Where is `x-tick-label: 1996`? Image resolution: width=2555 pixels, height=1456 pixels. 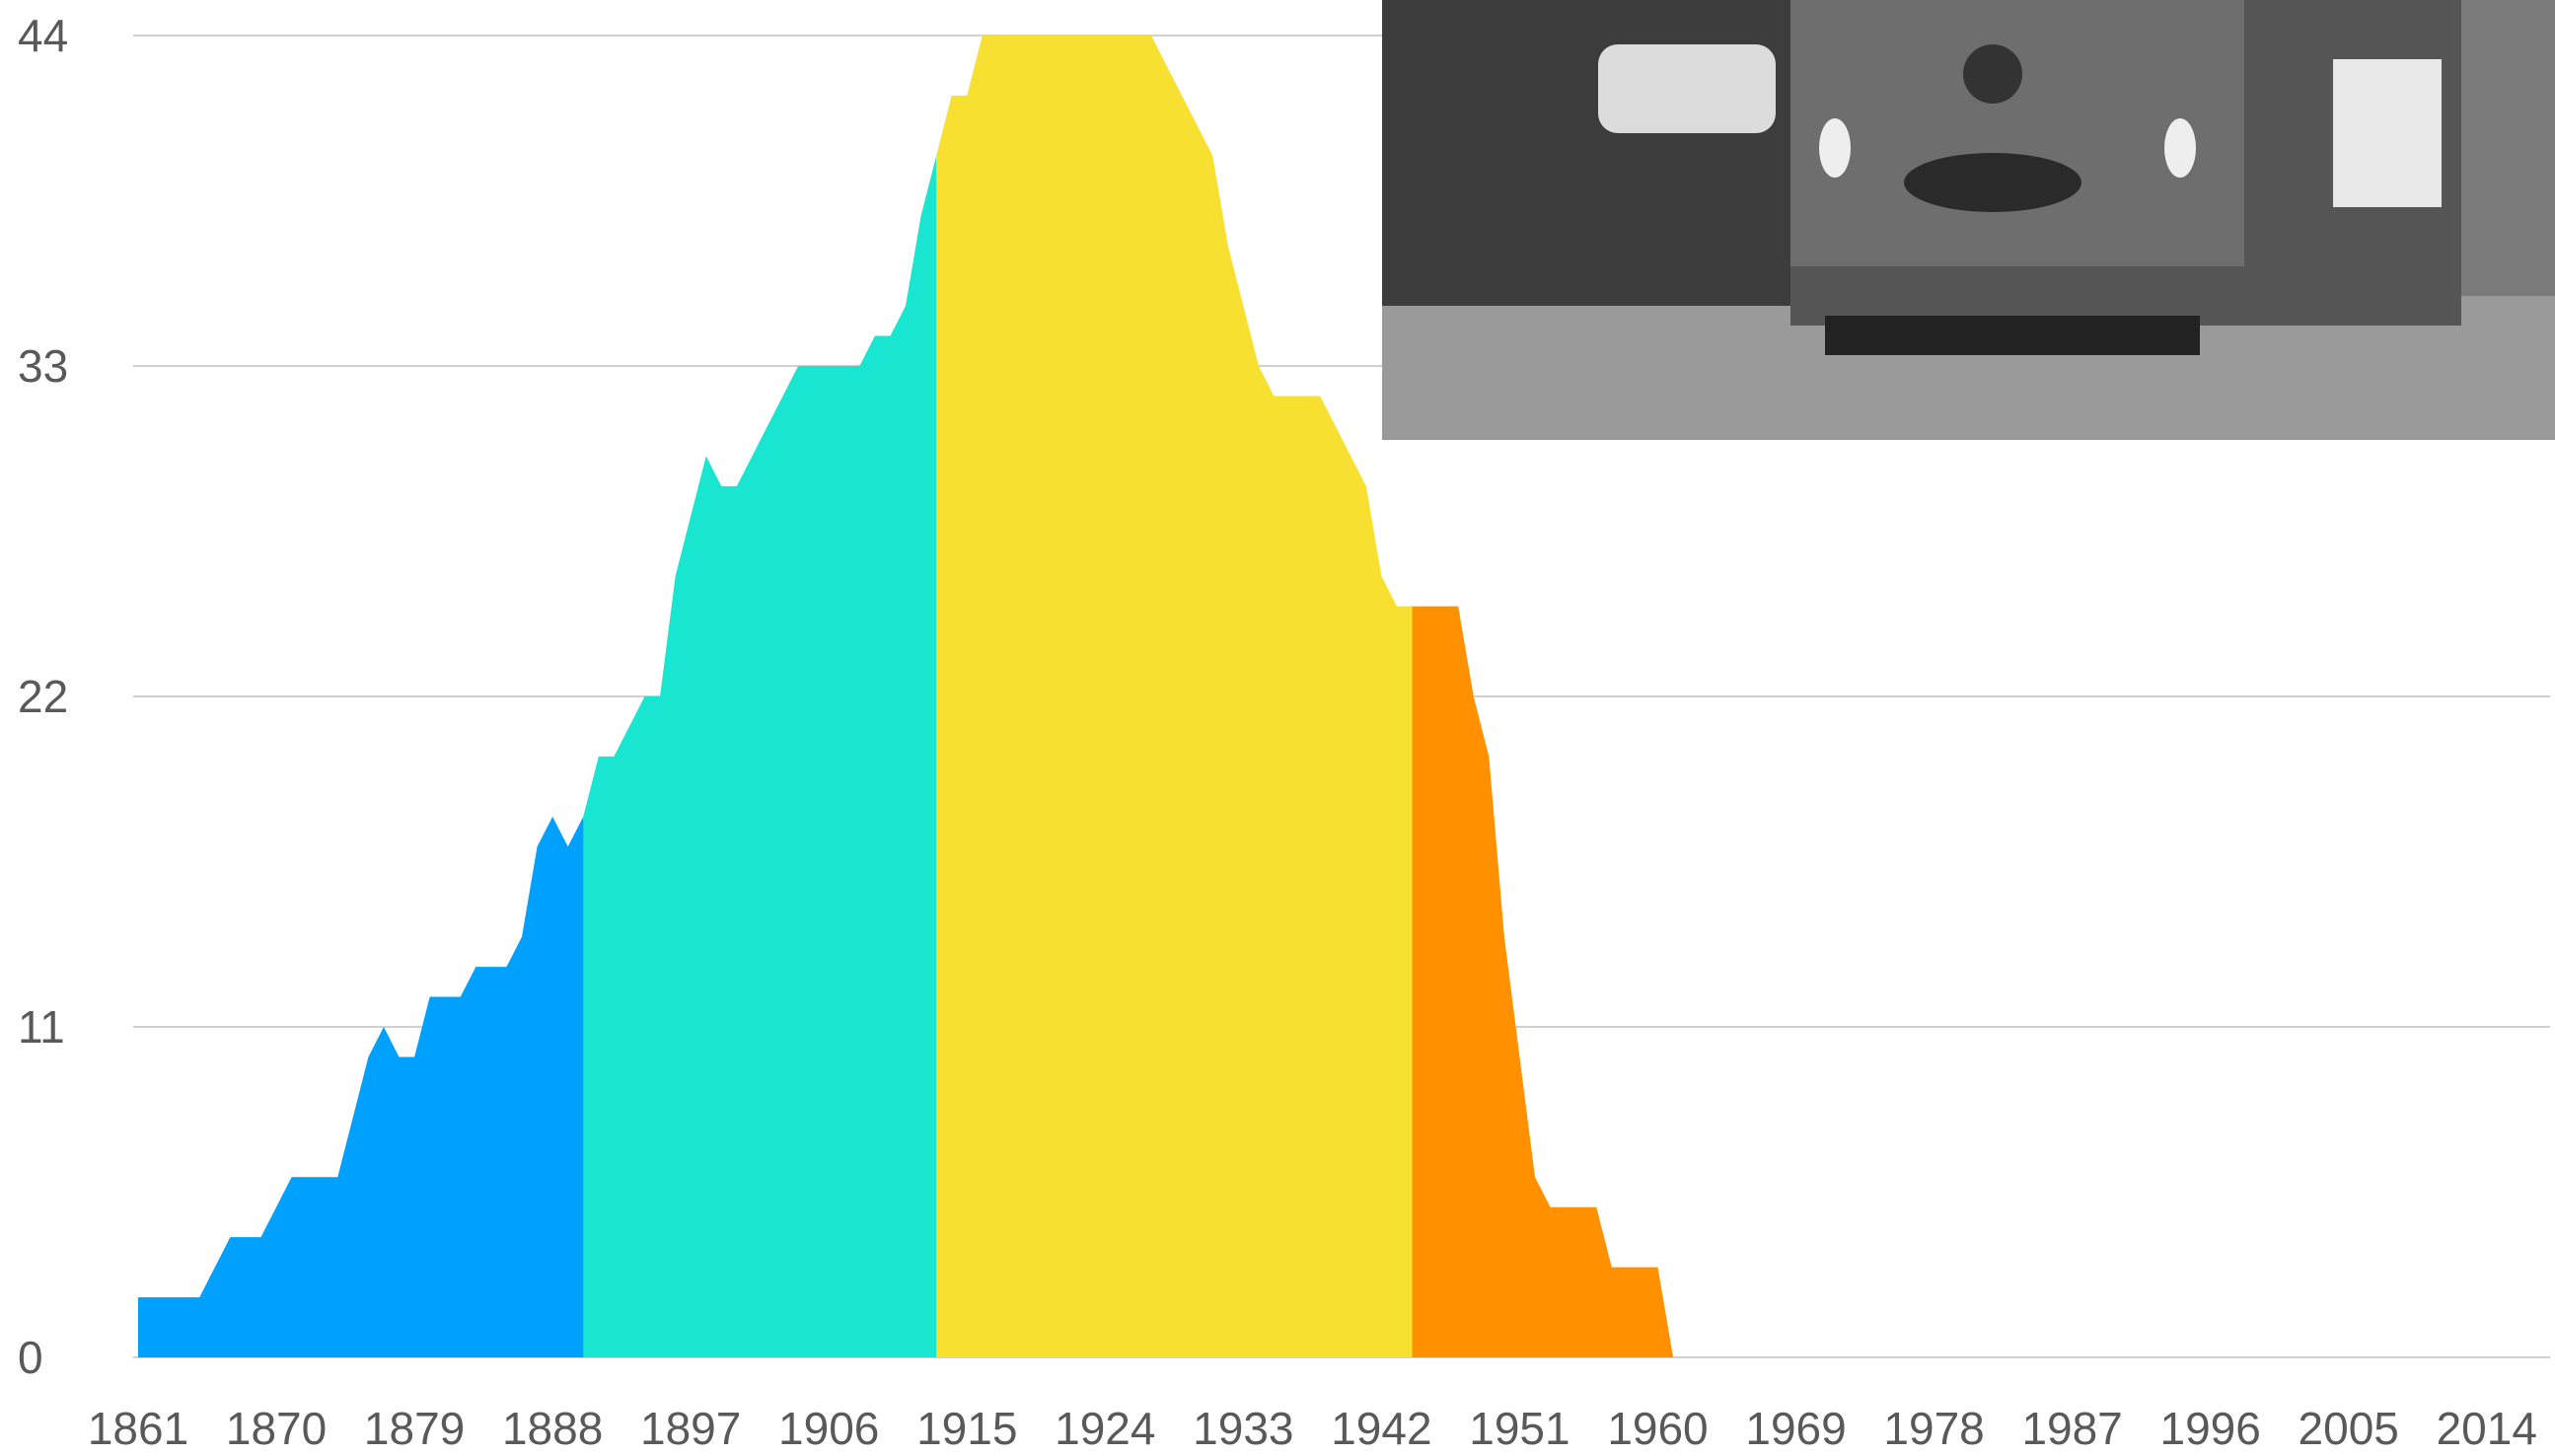 x-tick-label: 1996 is located at coordinates (2210, 1428).